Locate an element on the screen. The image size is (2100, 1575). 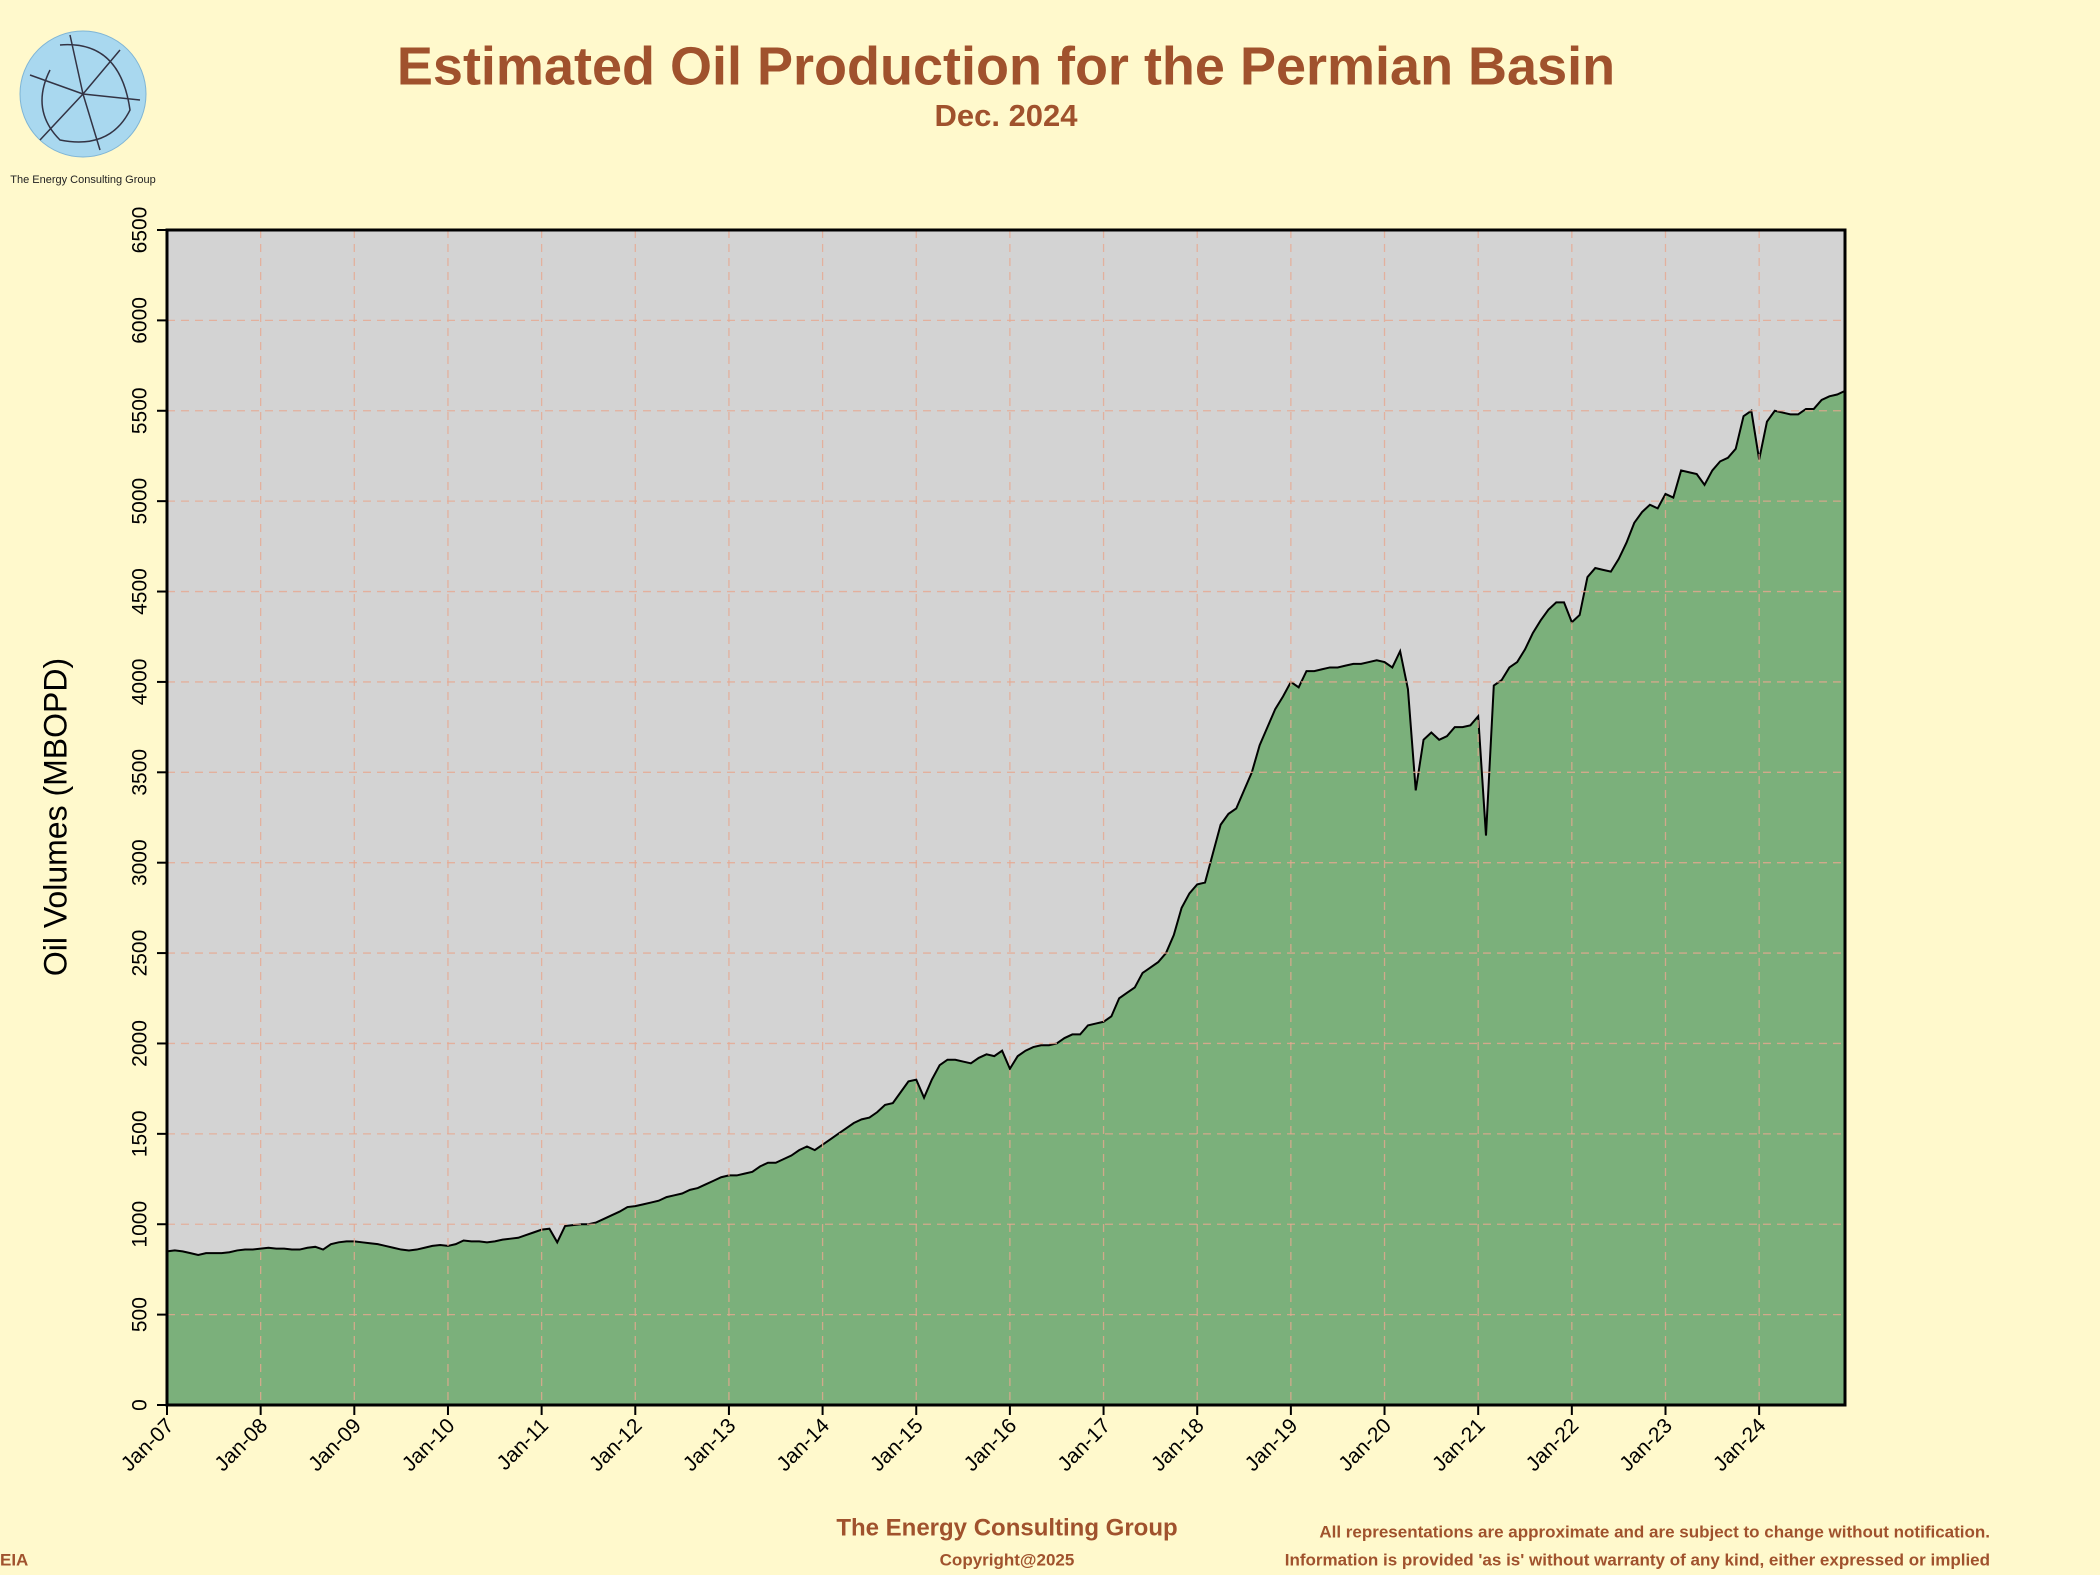
y-tick-label: 6000 is located at coordinates (140, 320).